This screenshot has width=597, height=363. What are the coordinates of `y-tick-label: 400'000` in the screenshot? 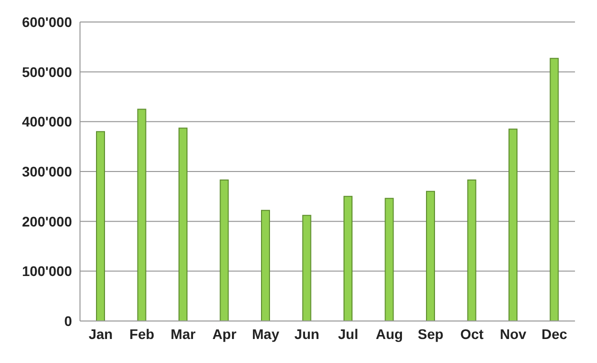 It's located at (47, 122).